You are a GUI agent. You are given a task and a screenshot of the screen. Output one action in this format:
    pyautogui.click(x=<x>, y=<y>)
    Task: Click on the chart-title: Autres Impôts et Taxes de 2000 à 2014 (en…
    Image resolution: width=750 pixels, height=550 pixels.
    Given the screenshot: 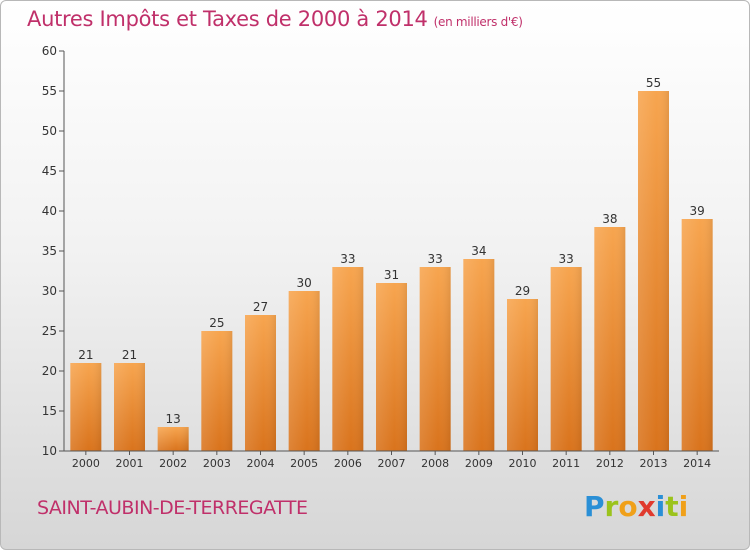 What is the action you would take?
    pyautogui.click(x=275, y=19)
    